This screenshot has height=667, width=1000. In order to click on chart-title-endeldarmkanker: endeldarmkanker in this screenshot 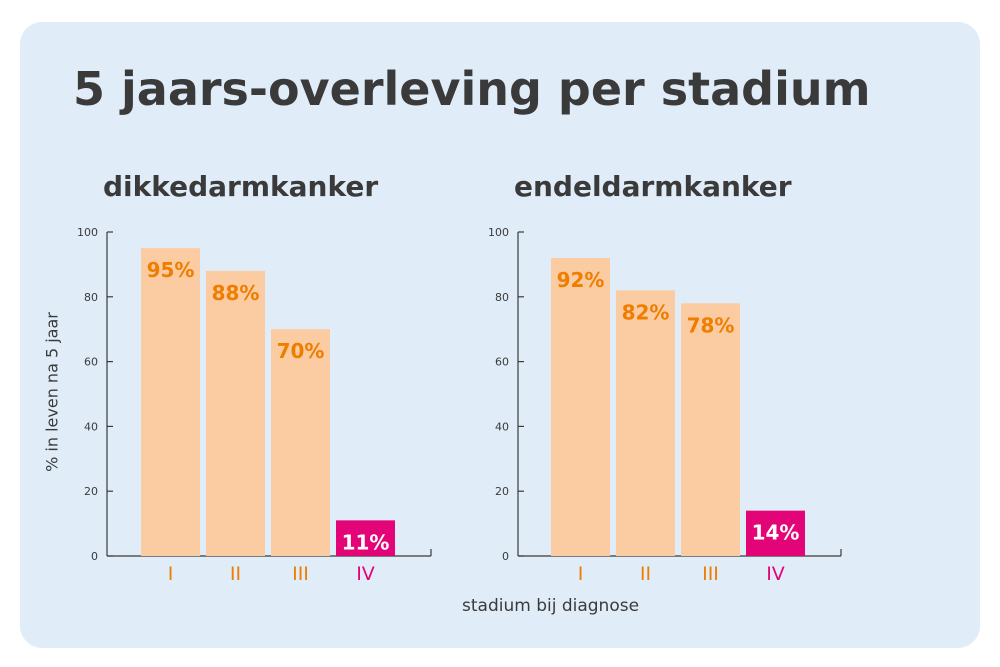, I will do `click(653, 186)`.